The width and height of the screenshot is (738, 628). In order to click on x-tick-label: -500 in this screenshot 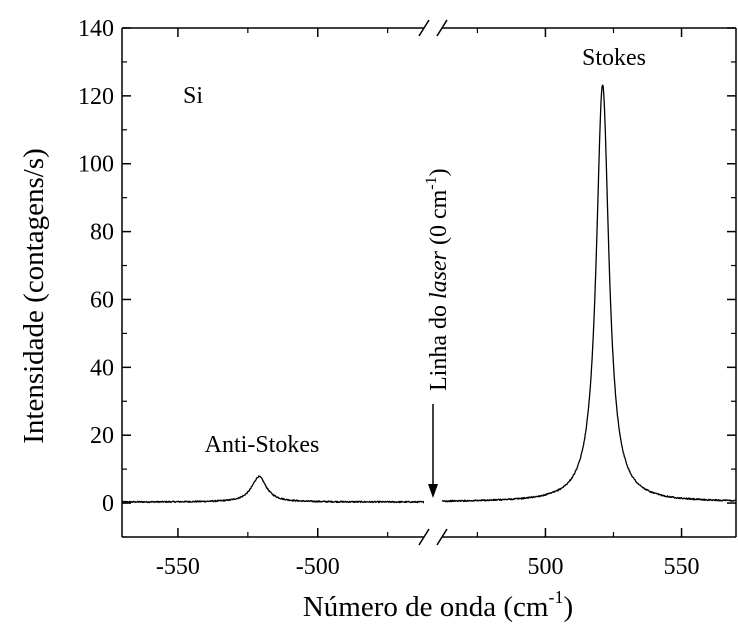, I will do `click(318, 567)`.